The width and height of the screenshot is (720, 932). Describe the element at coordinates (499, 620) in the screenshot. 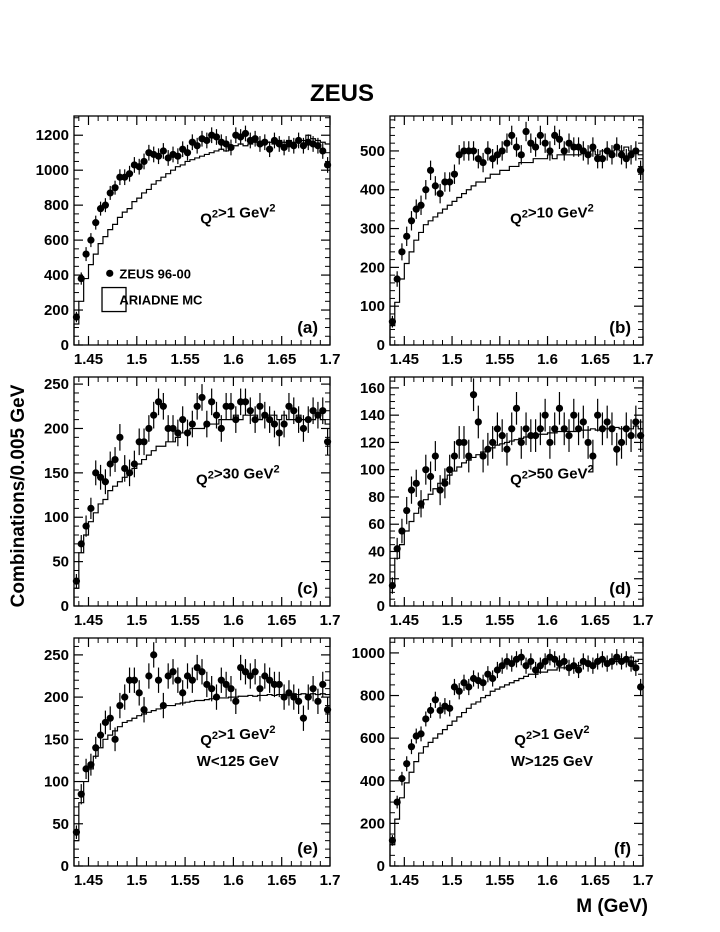

I see `x-tick-label: 1.55` at that location.